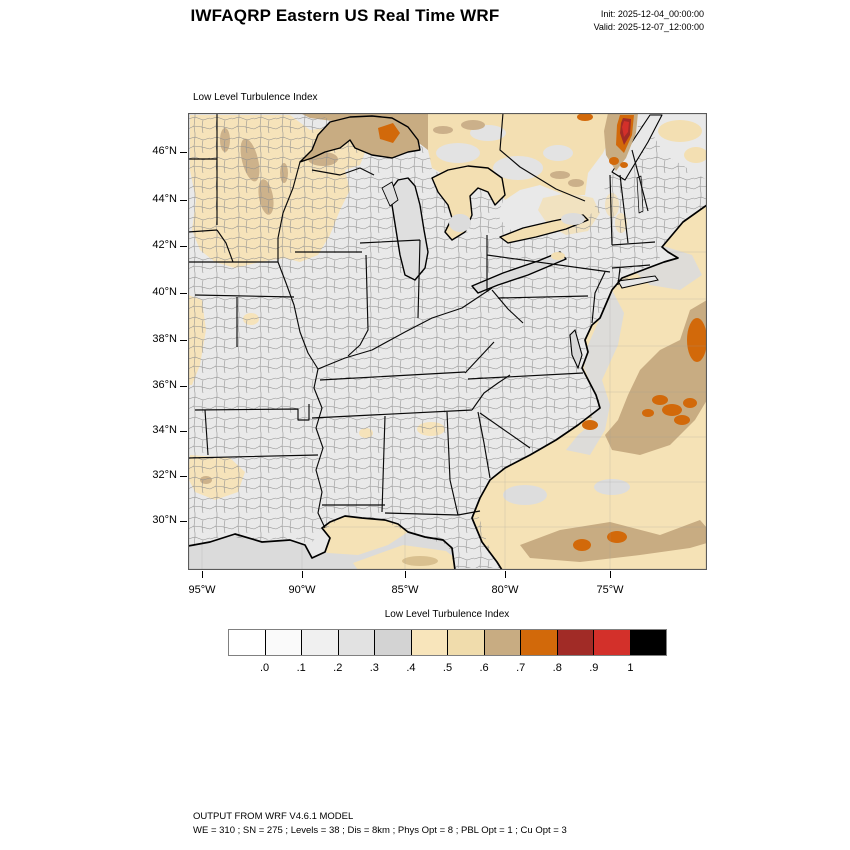 The width and height of the screenshot is (850, 850). What do you see at coordinates (405, 590) in the screenshot?
I see `lon-tick-label: 85°W` at bounding box center [405, 590].